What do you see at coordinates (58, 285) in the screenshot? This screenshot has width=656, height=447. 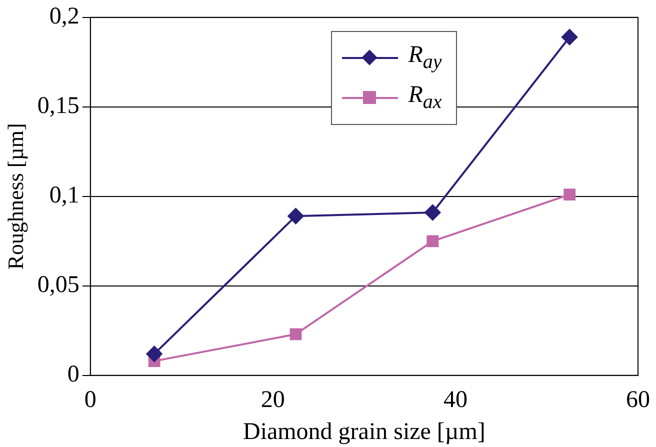 I see `y-tick-label: 0,05` at bounding box center [58, 285].